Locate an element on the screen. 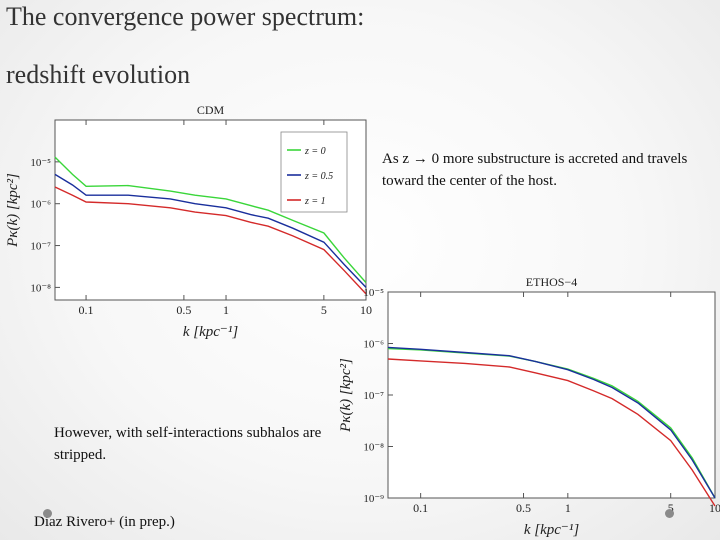 The image size is (720, 540). legend-label: z = 0 is located at coordinates (315, 151).